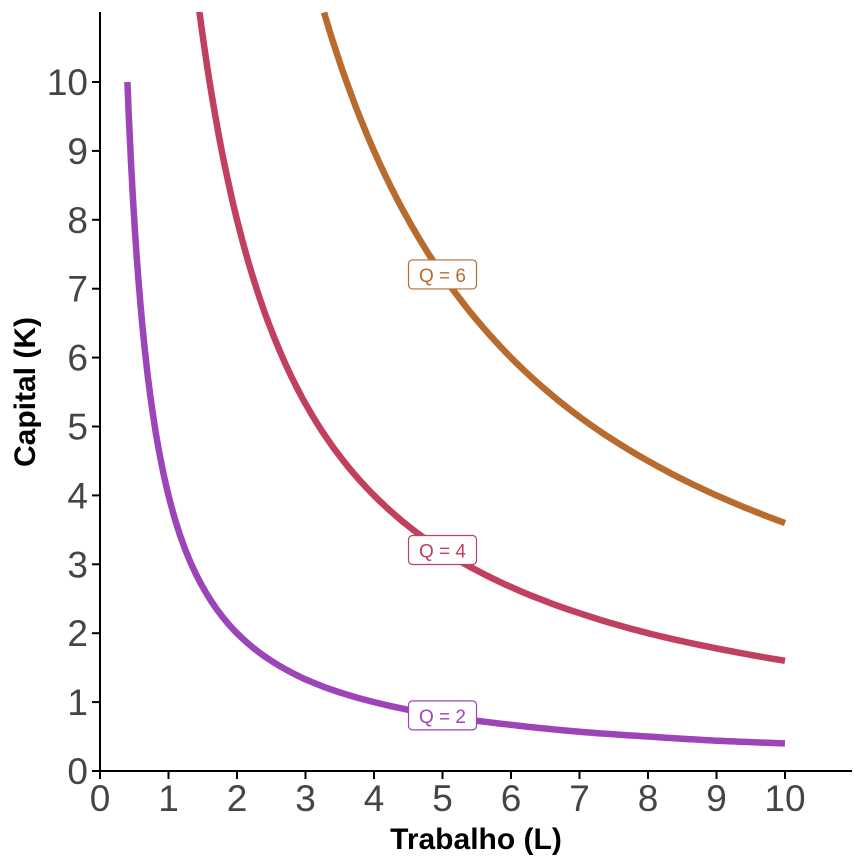 This screenshot has width=864, height=864. I want to click on y-tick-label: 5, so click(77, 427).